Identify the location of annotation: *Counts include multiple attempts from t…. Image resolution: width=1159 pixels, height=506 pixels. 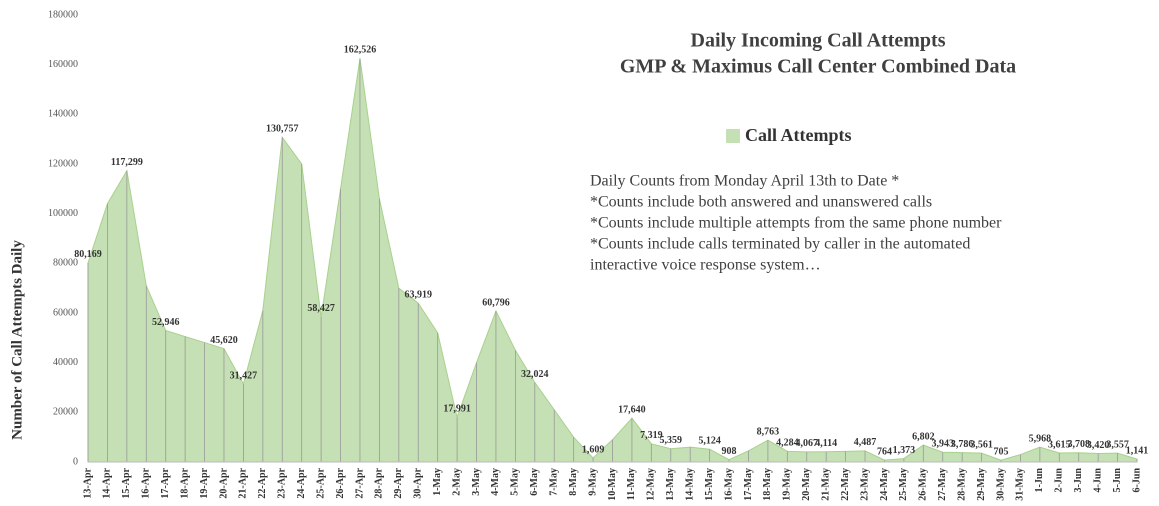
(796, 223).